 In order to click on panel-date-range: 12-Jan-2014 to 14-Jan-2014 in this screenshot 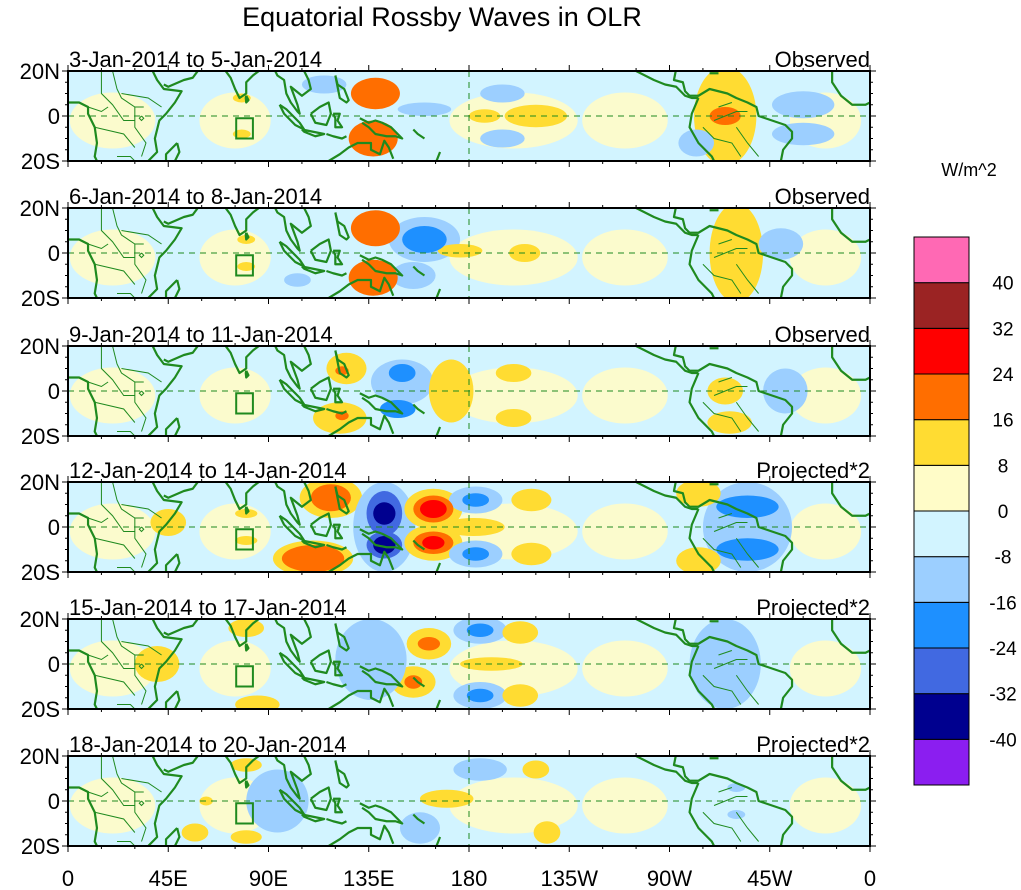, I will do `click(208, 470)`.